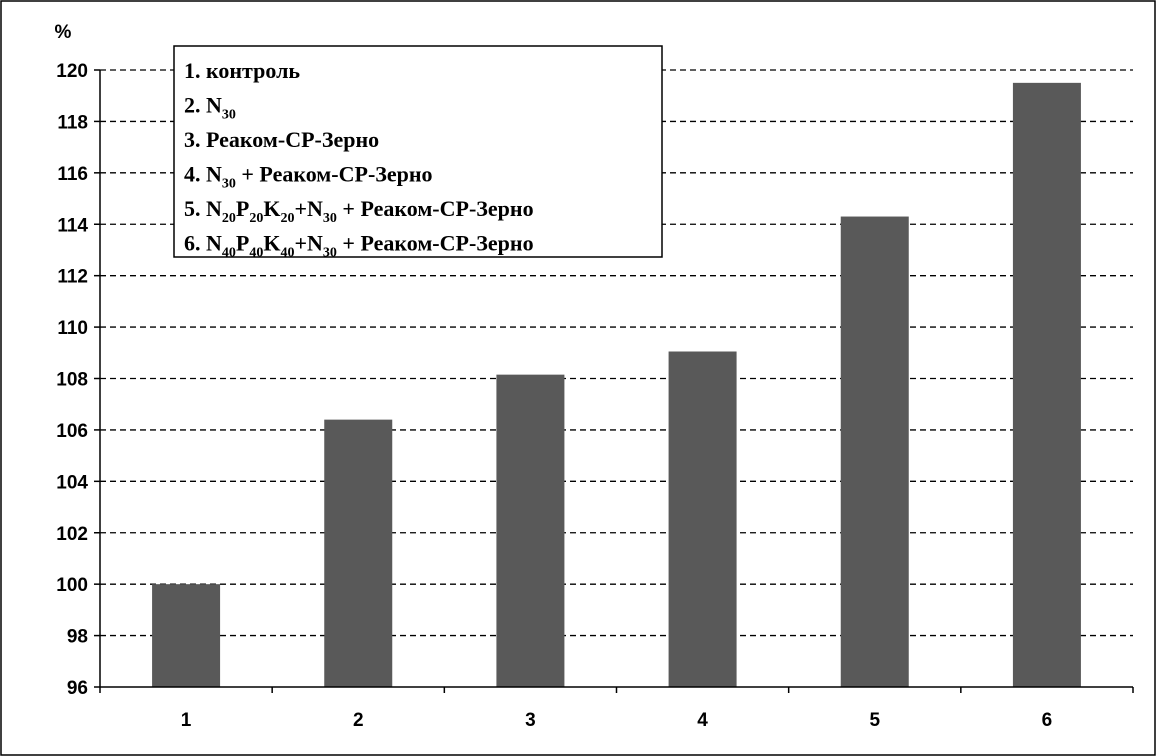 This screenshot has height=756, width=1156. I want to click on legend-entry: 3. Реаком-СР-Зерно, so click(281, 139).